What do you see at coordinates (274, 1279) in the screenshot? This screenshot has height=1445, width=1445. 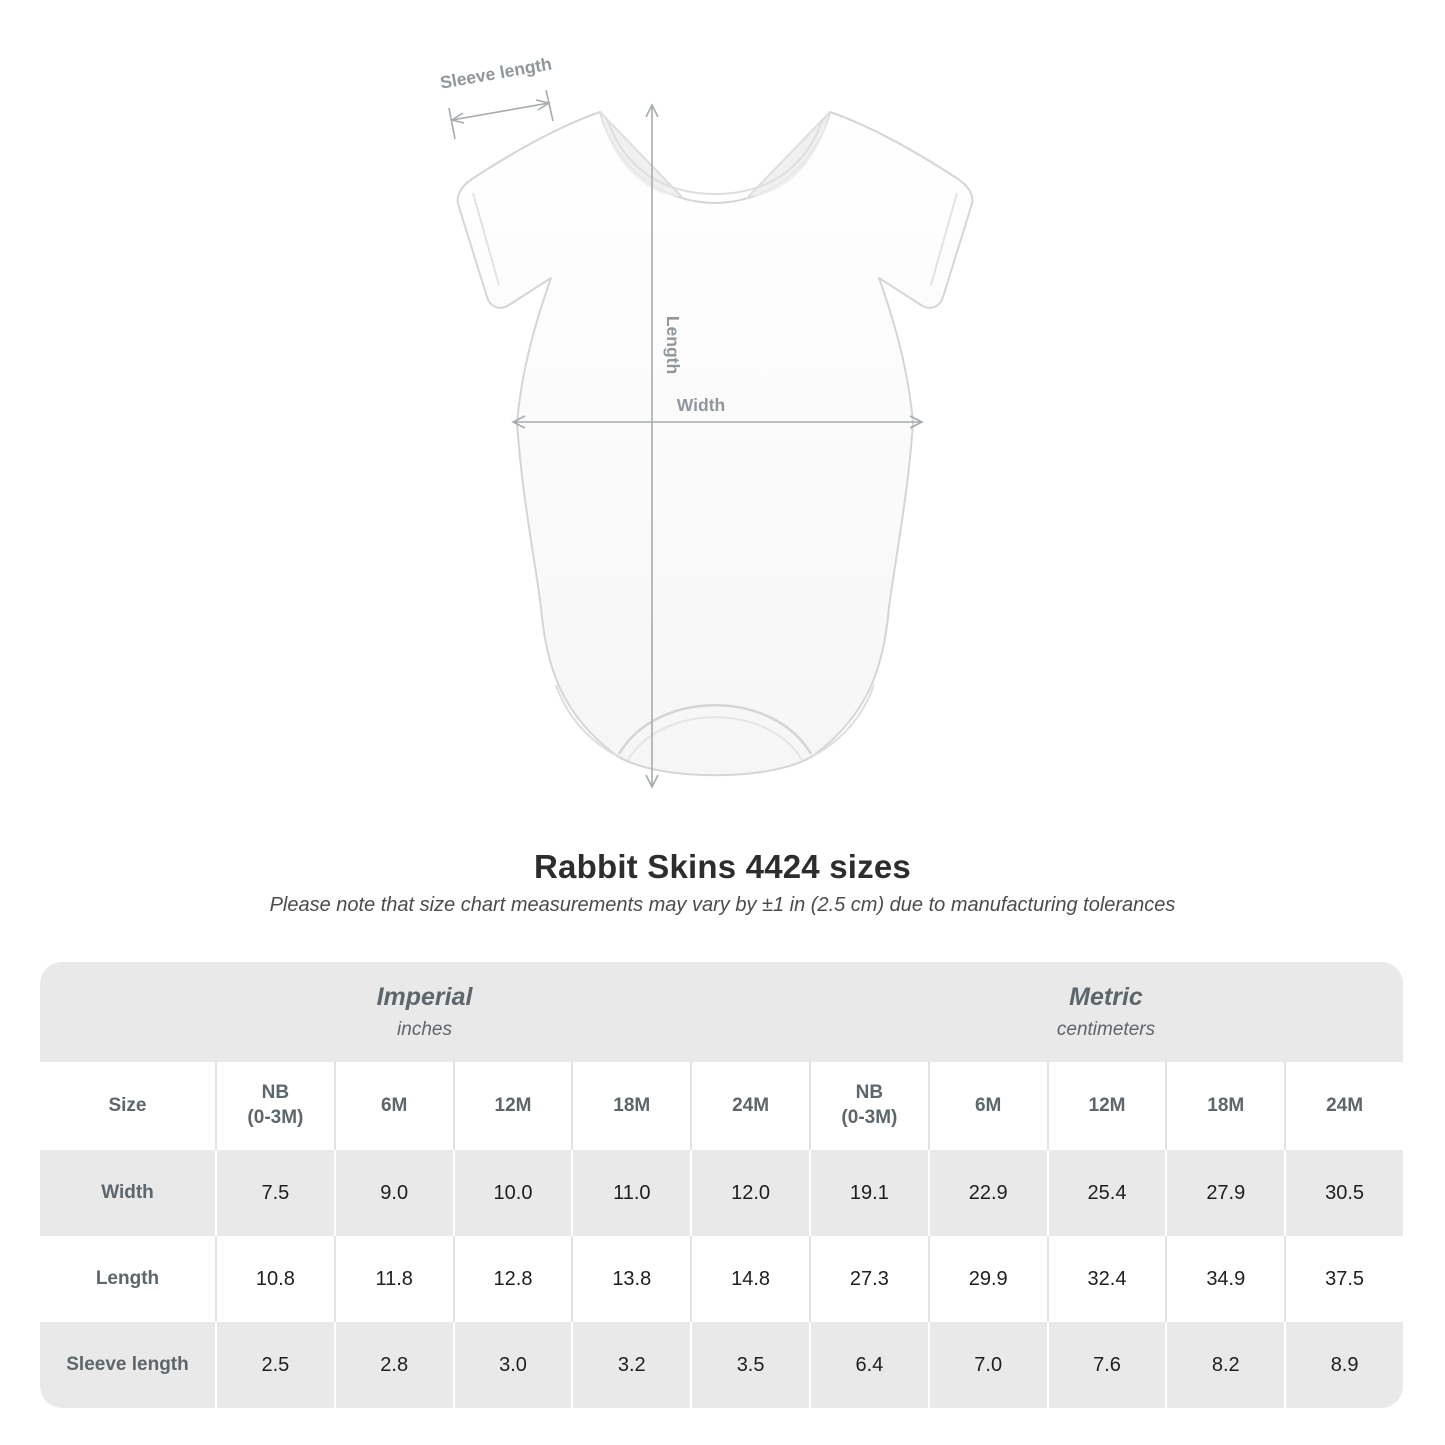 I see `table-cell: 10.8` at bounding box center [274, 1279].